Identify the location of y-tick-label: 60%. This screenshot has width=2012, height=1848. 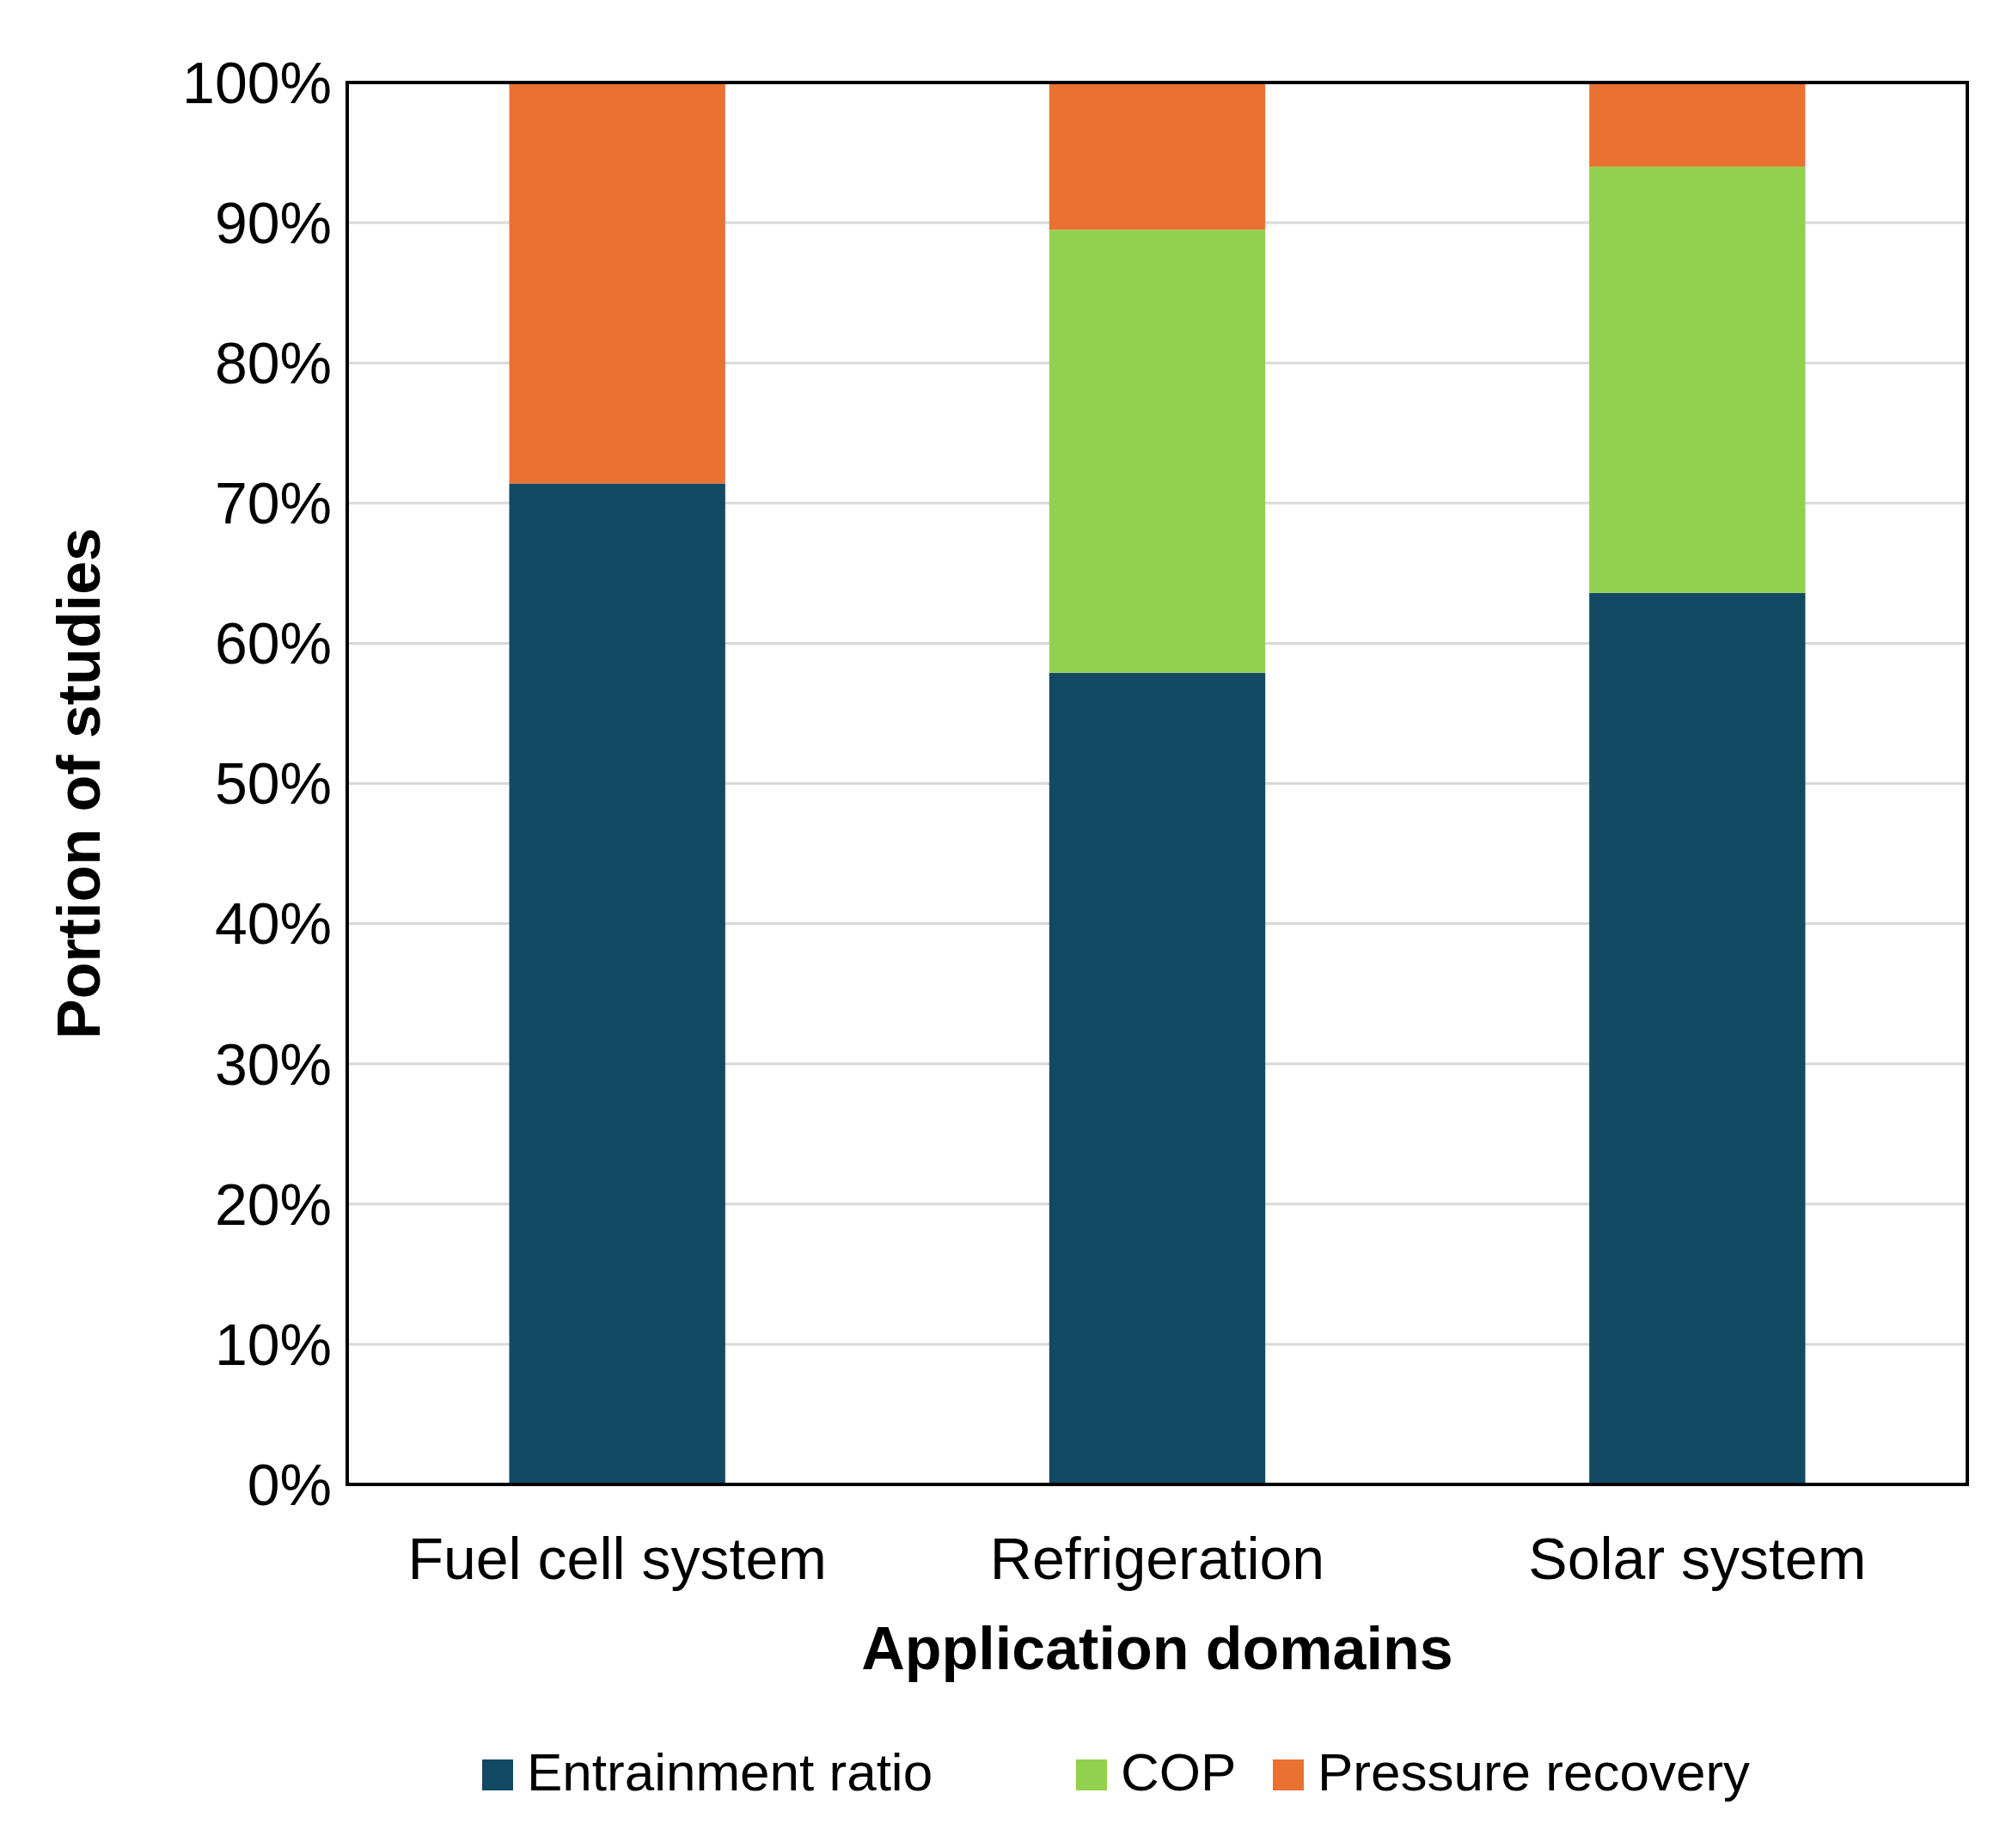
(273, 643).